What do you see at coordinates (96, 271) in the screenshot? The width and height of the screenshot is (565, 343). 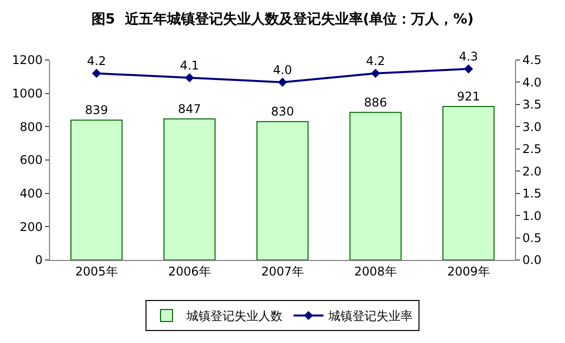 I see `x-tick-label: 2005年` at bounding box center [96, 271].